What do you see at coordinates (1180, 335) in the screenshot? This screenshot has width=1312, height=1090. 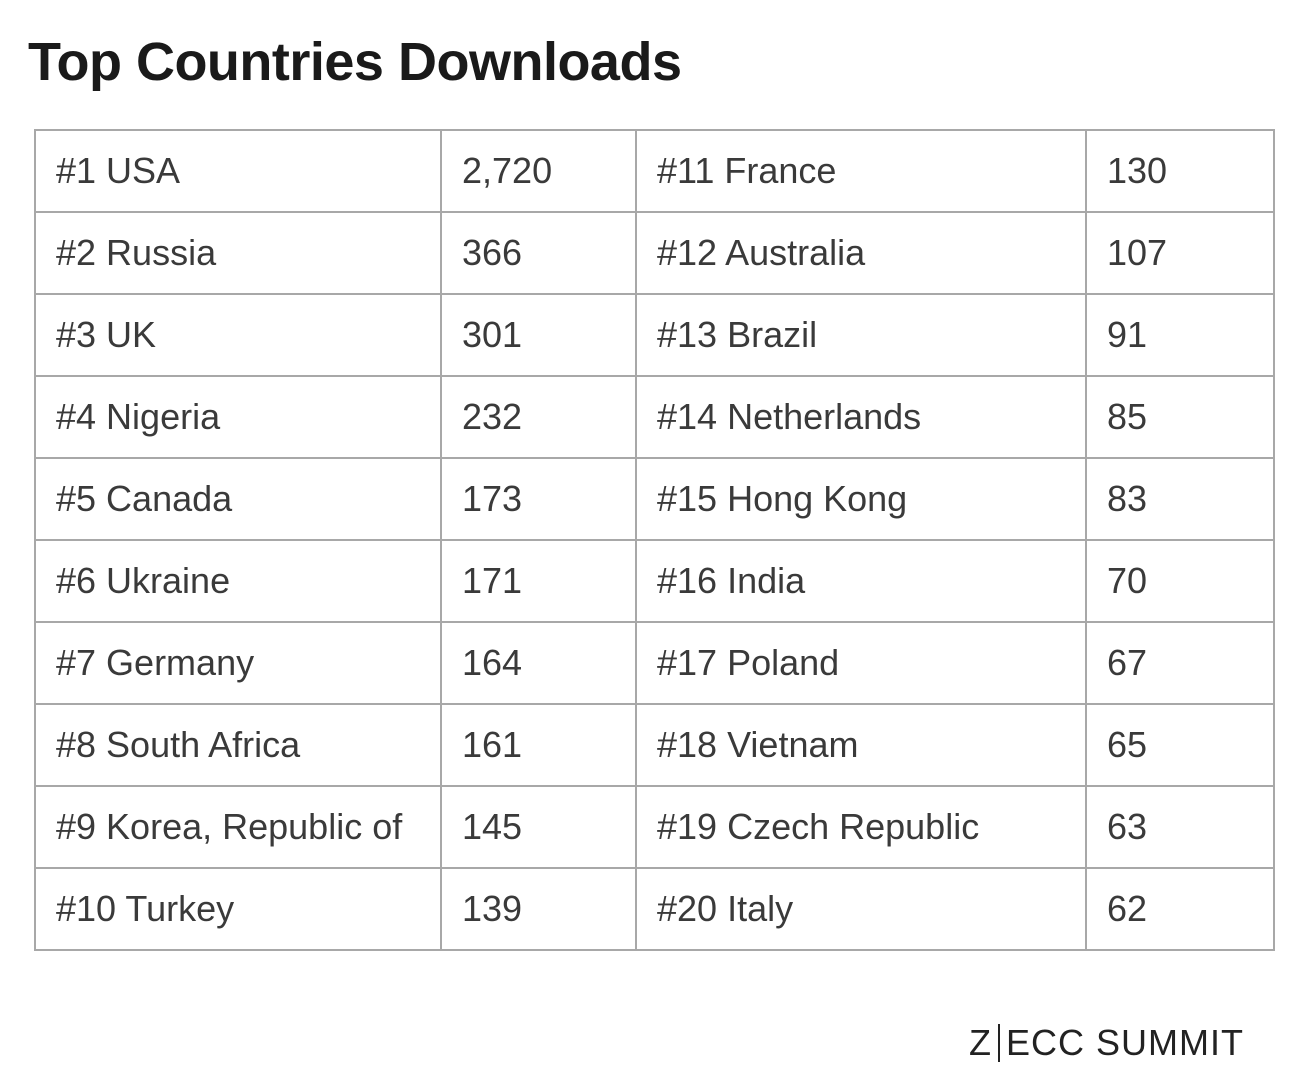 I see `downloads-cell: 91` at bounding box center [1180, 335].